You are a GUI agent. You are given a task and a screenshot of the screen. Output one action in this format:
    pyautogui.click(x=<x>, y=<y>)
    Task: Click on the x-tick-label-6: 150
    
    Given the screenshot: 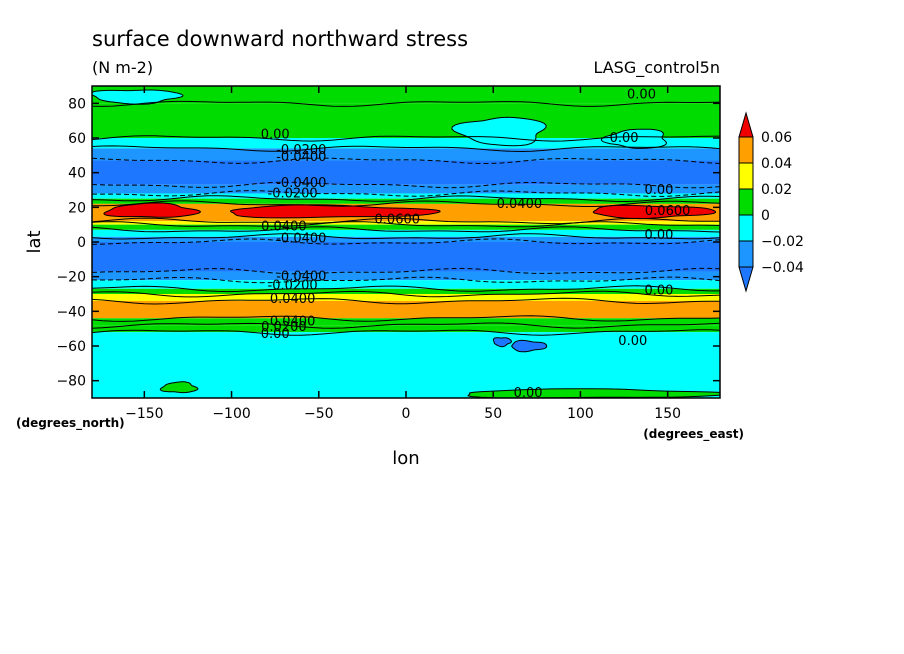 What is the action you would take?
    pyautogui.click(x=667, y=414)
    